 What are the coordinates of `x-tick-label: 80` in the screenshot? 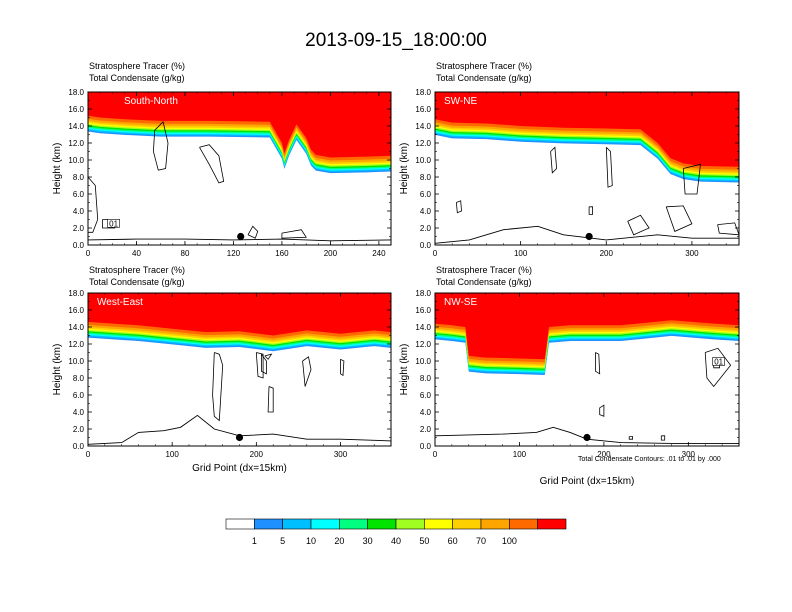 It's located at (185, 253).